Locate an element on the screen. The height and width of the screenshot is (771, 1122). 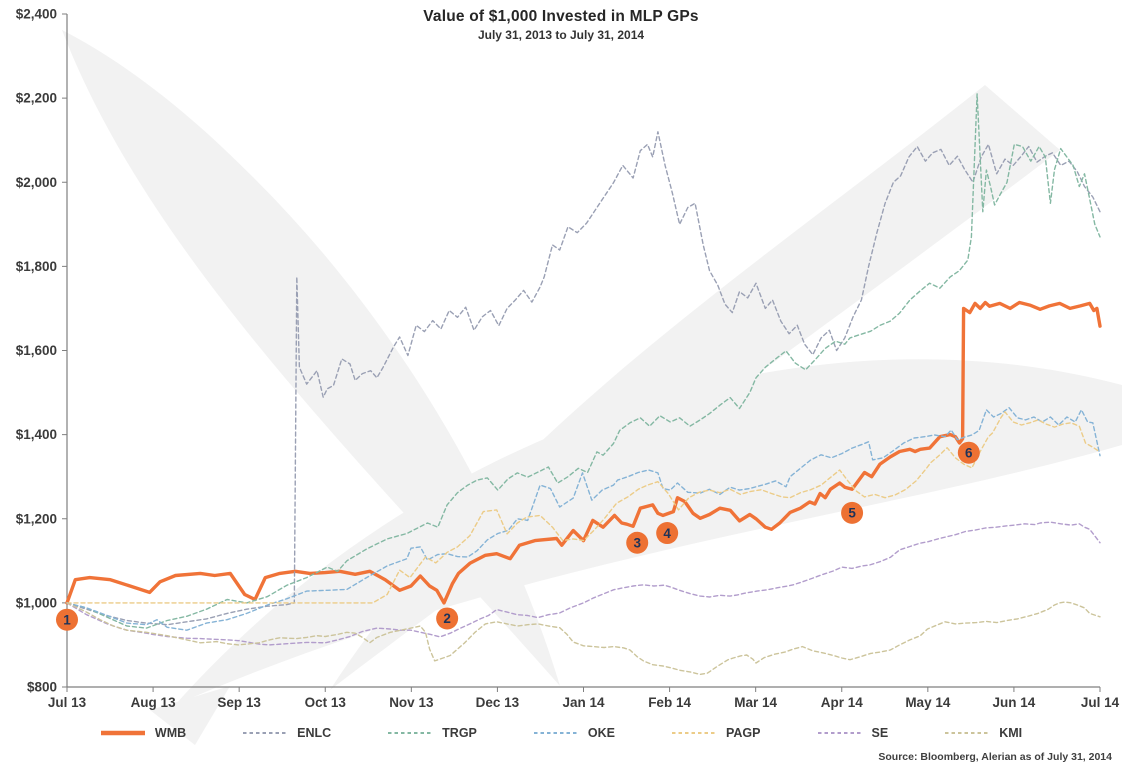
event-marker-number: 4 is located at coordinates (667, 533).